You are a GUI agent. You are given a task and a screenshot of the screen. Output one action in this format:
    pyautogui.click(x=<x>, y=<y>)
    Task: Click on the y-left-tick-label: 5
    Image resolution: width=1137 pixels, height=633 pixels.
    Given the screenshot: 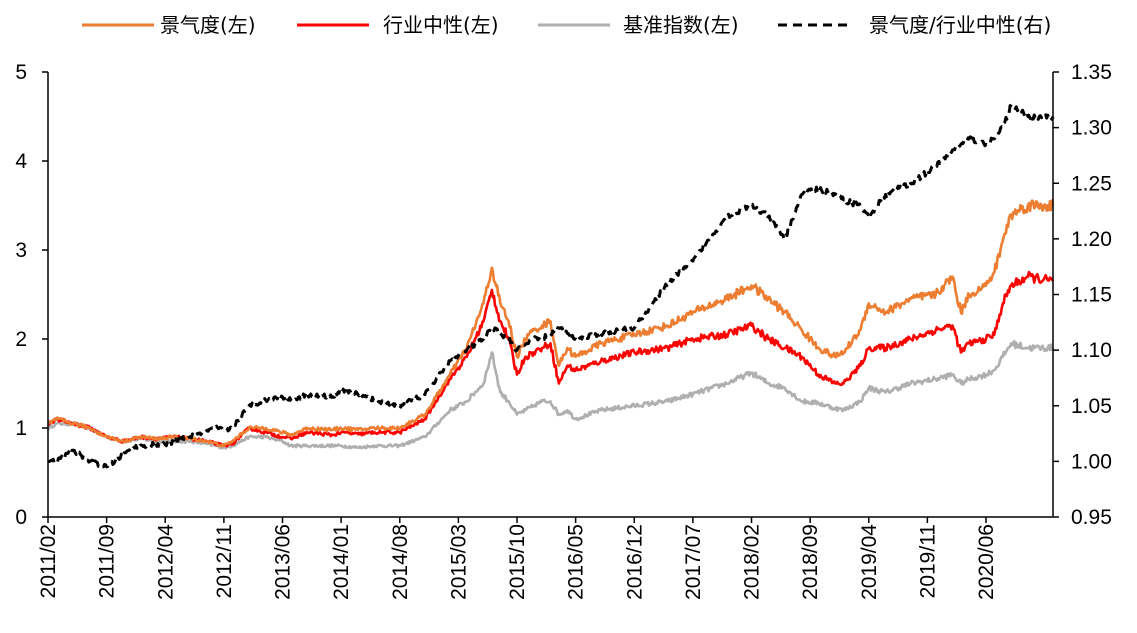 What is the action you would take?
    pyautogui.click(x=21, y=72)
    